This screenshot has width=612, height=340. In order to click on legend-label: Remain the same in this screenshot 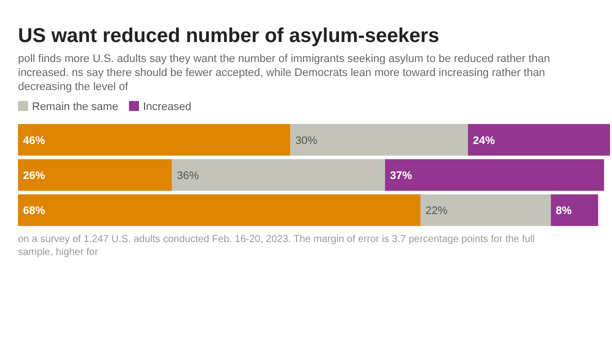, I will do `click(75, 107)`.